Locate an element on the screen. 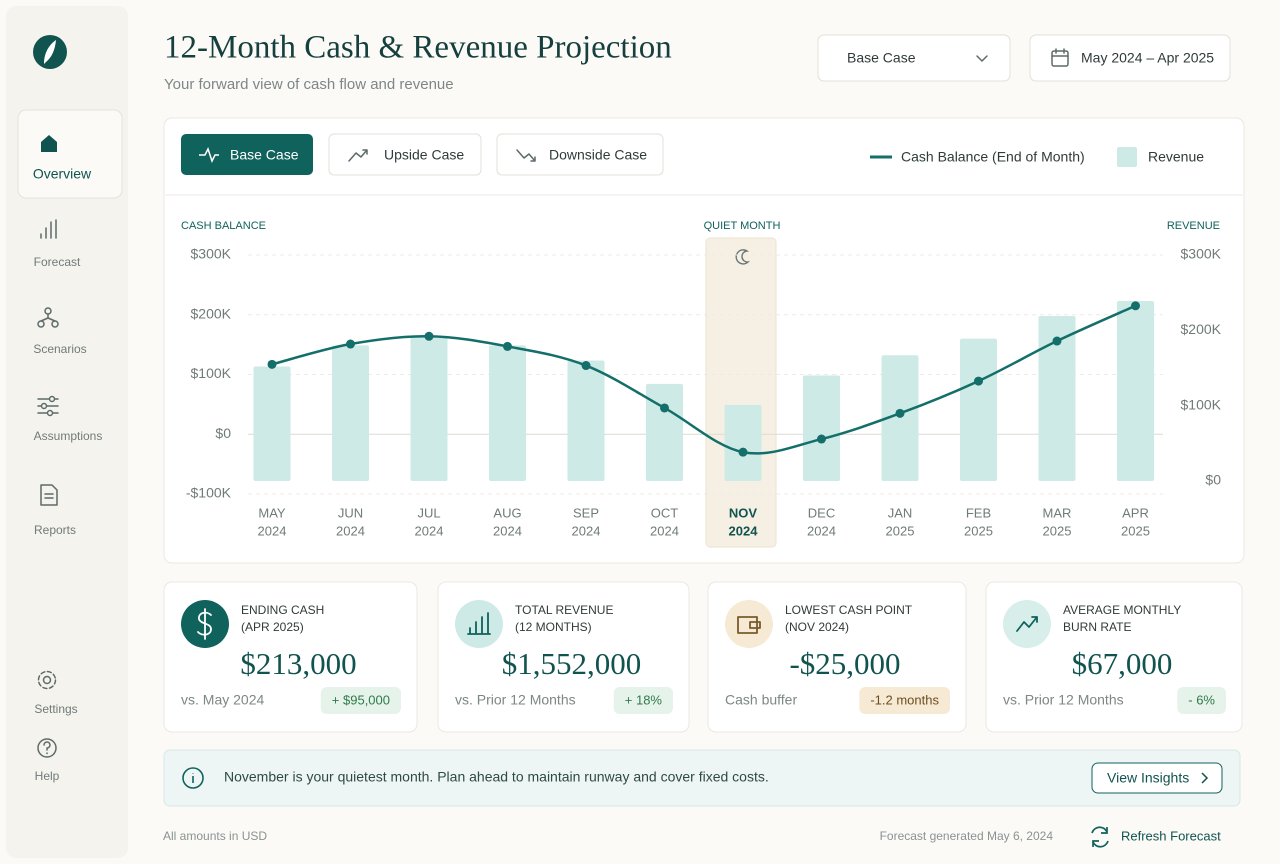 Image resolution: width=1280 pixels, height=864 pixels. nav-item: Settings is located at coordinates (55, 709).